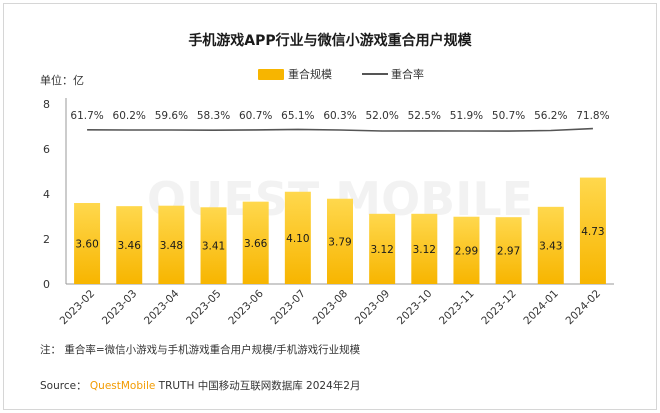  What do you see at coordinates (62, 80) in the screenshot?
I see `unit-label: 单位：亿` at bounding box center [62, 80].